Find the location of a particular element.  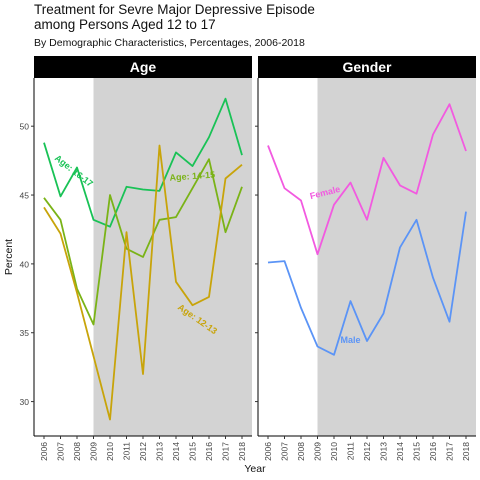

facet-title-1: Gender is located at coordinates (367, 67).